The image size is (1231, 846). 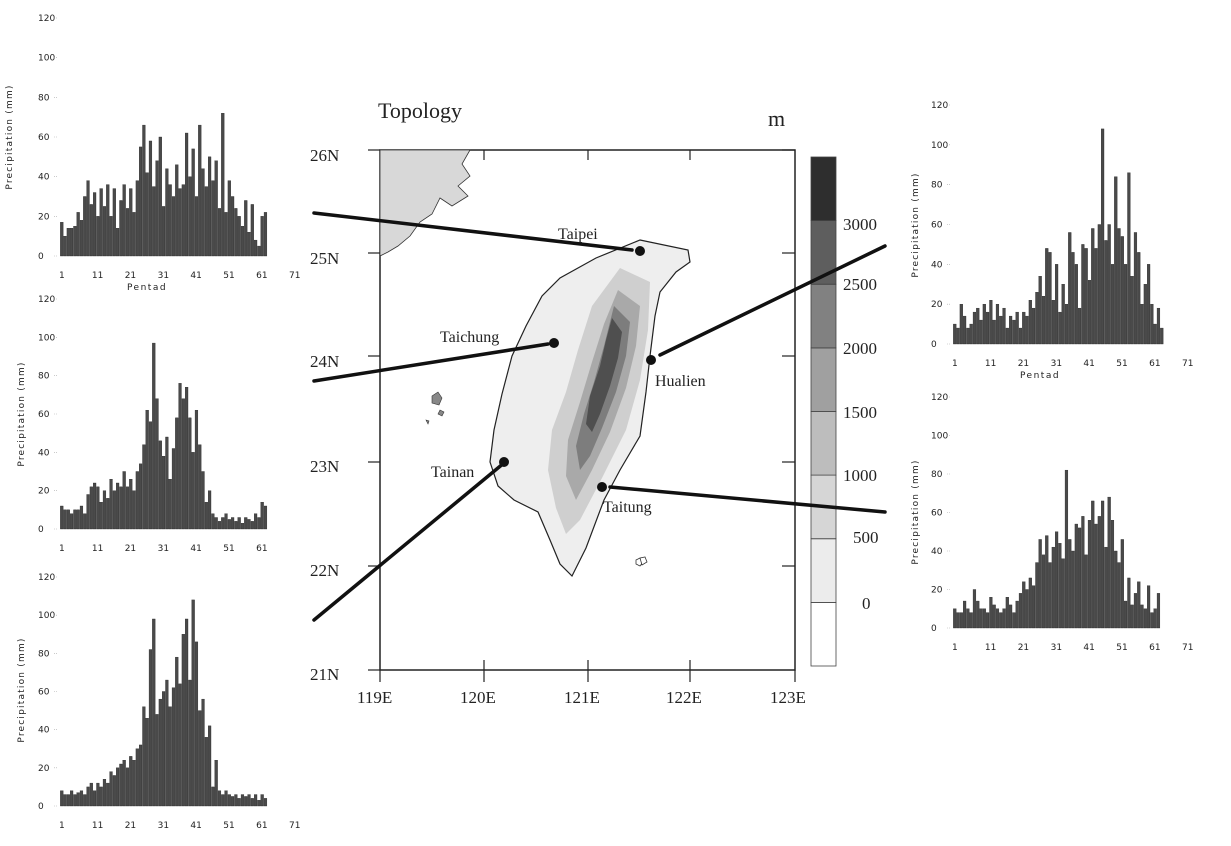 I want to click on orchid-island, so click(x=643, y=561).